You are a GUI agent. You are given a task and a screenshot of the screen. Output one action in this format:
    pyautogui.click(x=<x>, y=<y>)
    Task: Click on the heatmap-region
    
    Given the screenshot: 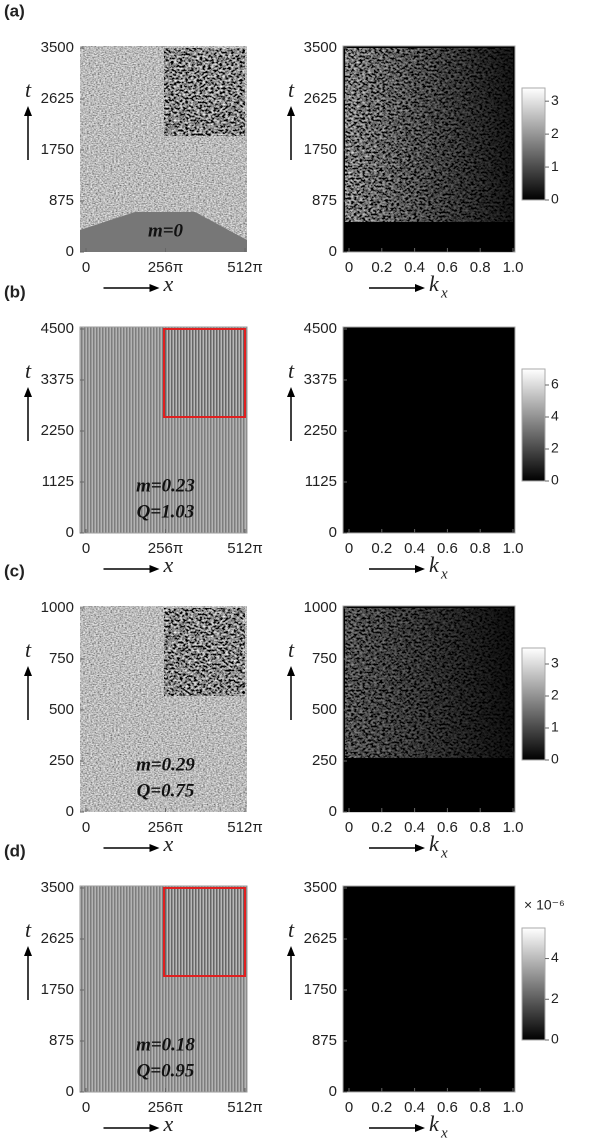 What is the action you would take?
    pyautogui.click(x=163, y=232)
    